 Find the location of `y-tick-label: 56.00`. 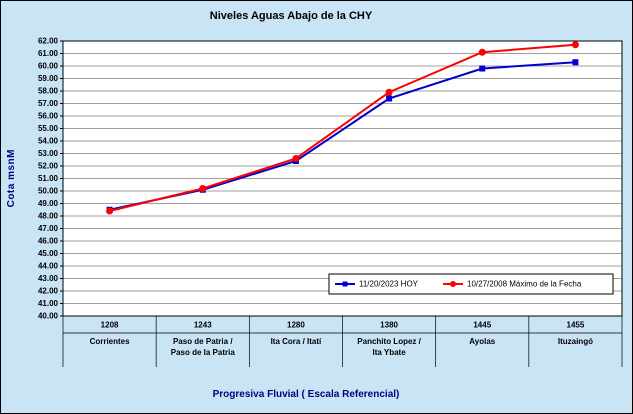

y-tick-label: 56.00 is located at coordinates (48, 116).